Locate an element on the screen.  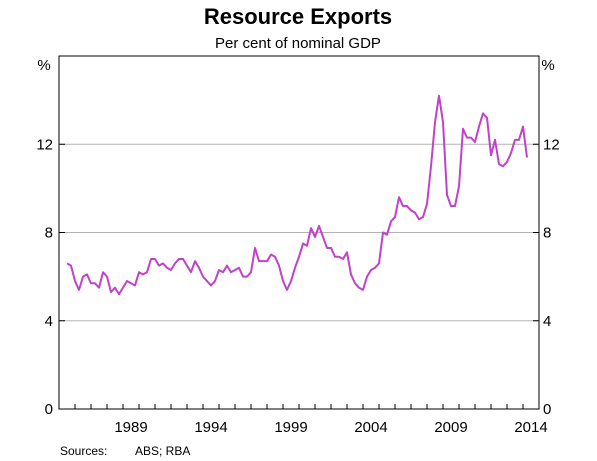
x-tick-label: 1989 is located at coordinates (130, 427).